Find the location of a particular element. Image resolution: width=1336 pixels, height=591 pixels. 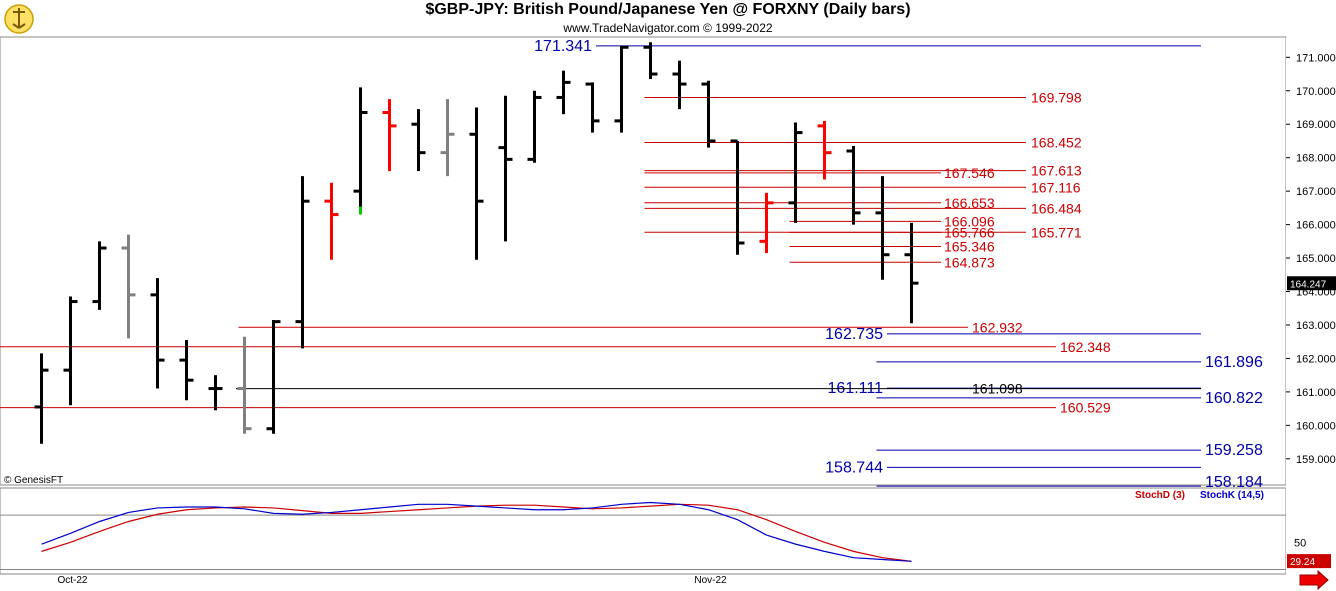

stoch-series-line is located at coordinates (476, 531).